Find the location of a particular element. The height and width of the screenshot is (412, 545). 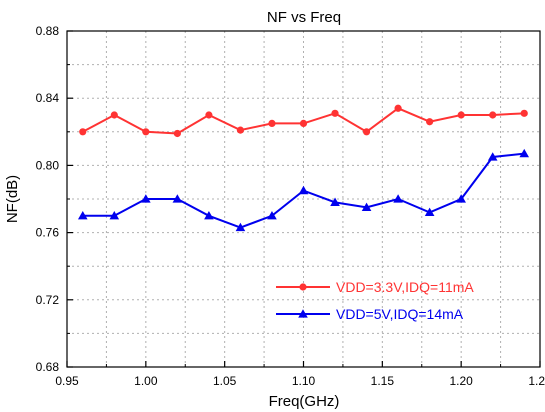

x-tick-labels: 0.95 1.00 1.05 1.10 1.15 1.20 1.25 is located at coordinates (300, 381).